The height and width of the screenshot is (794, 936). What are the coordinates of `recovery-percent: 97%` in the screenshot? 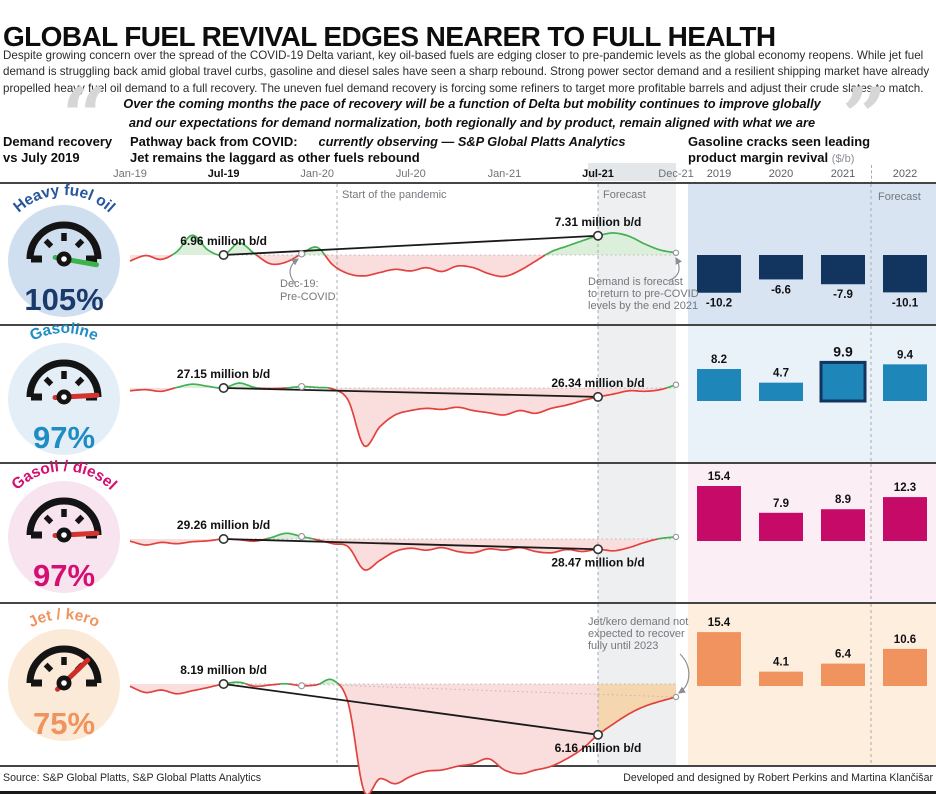 It's located at (64, 575).